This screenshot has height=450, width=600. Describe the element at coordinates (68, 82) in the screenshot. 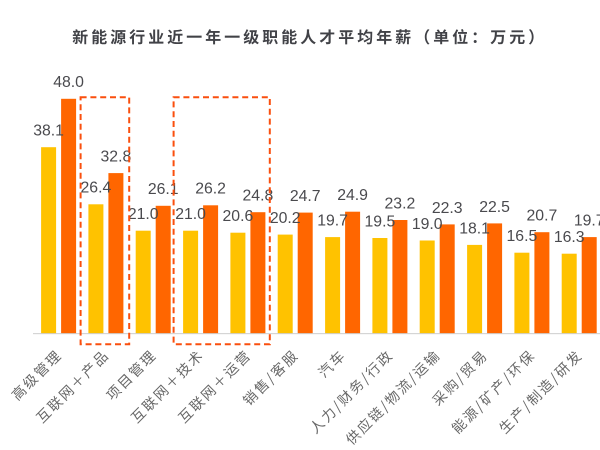

I see `svg-text: 48.0` at that location.